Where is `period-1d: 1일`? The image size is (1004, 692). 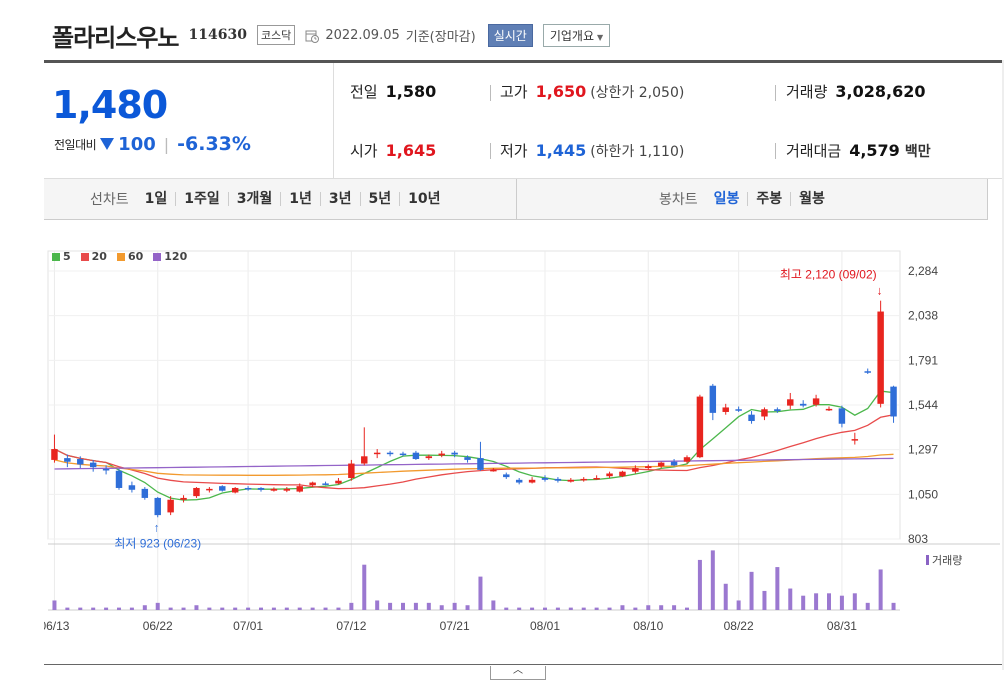
period-1d: 1일 is located at coordinates (156, 199).